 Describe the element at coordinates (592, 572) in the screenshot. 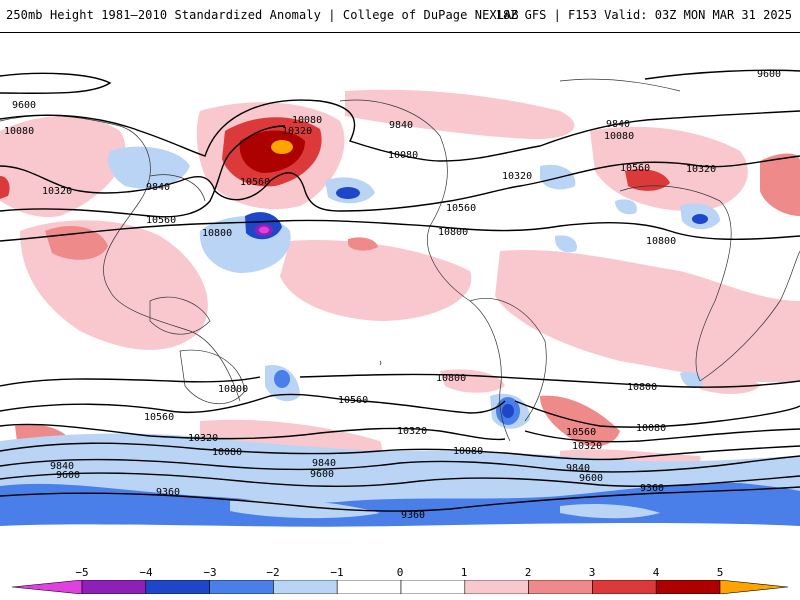

I see `colorbar-tick-label: 3` at that location.